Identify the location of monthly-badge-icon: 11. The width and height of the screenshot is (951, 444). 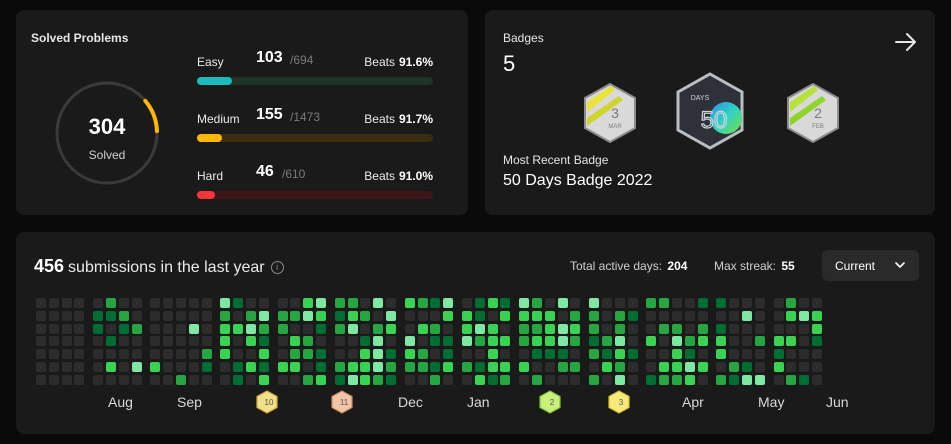
(342, 404).